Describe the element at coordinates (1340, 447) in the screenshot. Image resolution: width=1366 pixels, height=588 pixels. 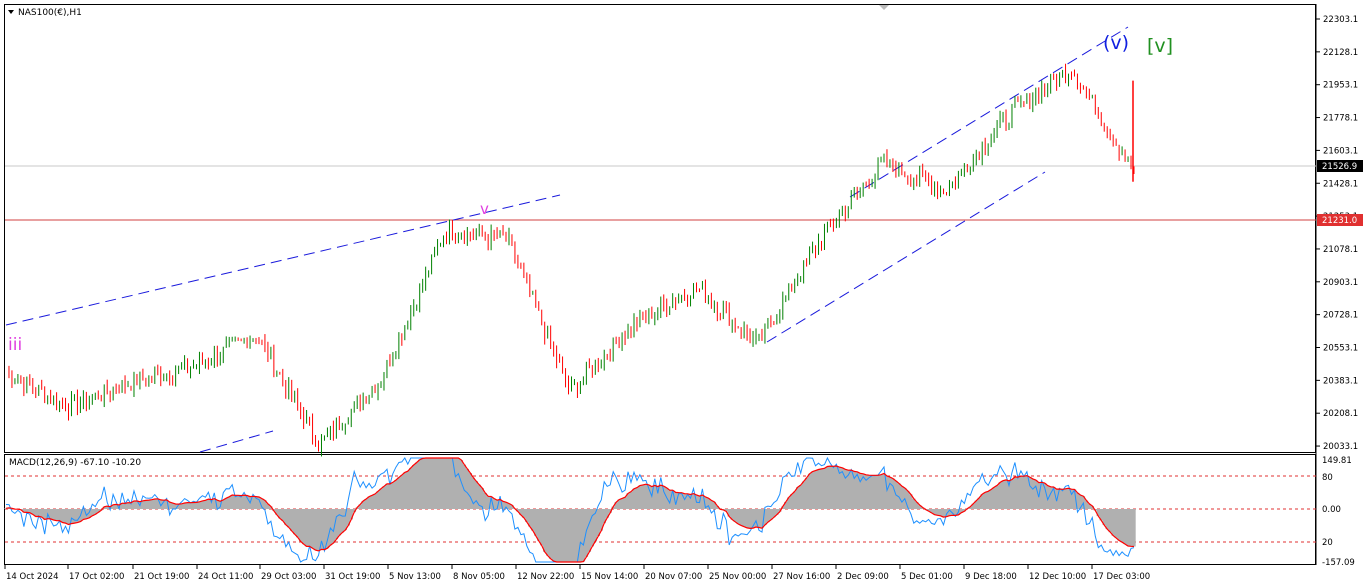
I see `price-tick-label: 20033.1` at that location.